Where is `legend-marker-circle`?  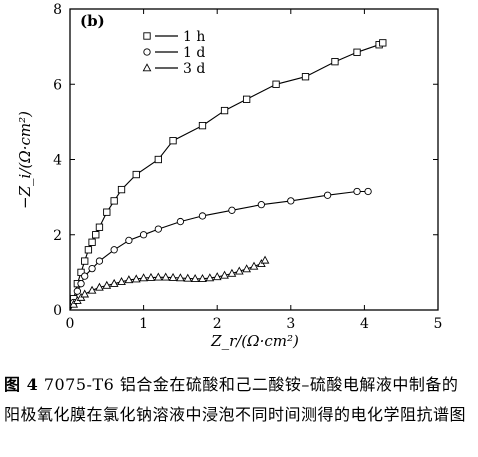 legend-marker-circle is located at coordinates (147, 52).